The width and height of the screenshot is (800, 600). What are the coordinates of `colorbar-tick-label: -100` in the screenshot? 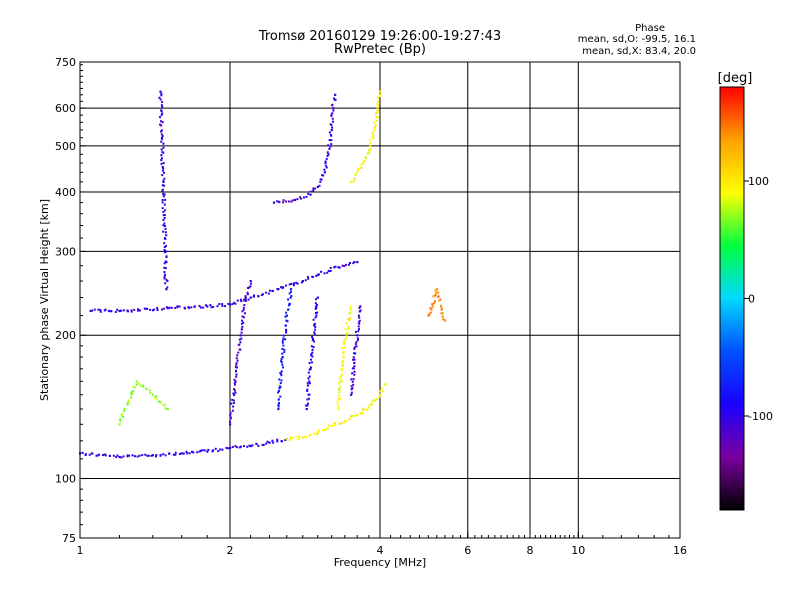 It's located at (760, 416).